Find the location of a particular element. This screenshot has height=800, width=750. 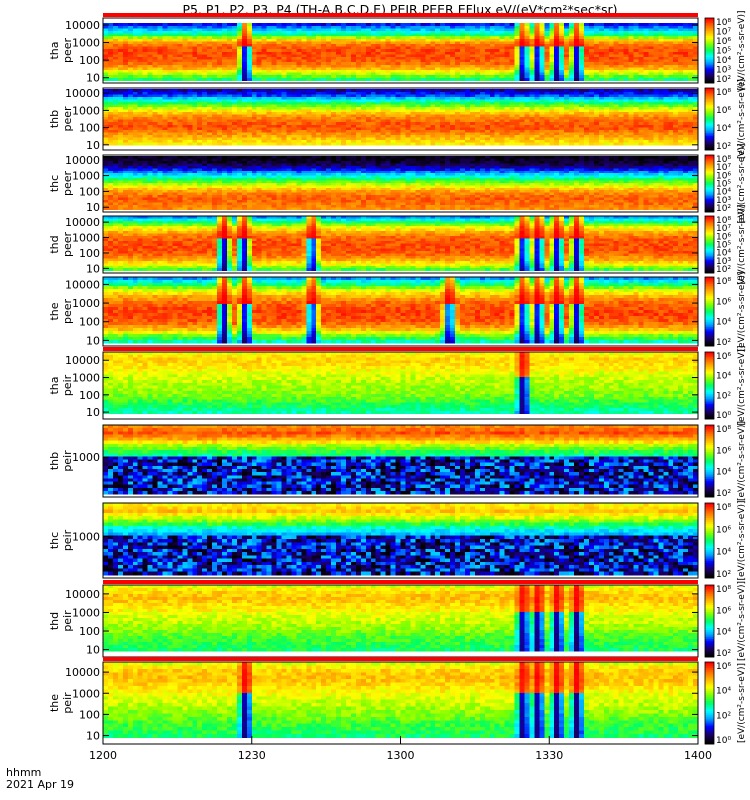

panel-probe-label: tha is located at coordinates (54, 50).